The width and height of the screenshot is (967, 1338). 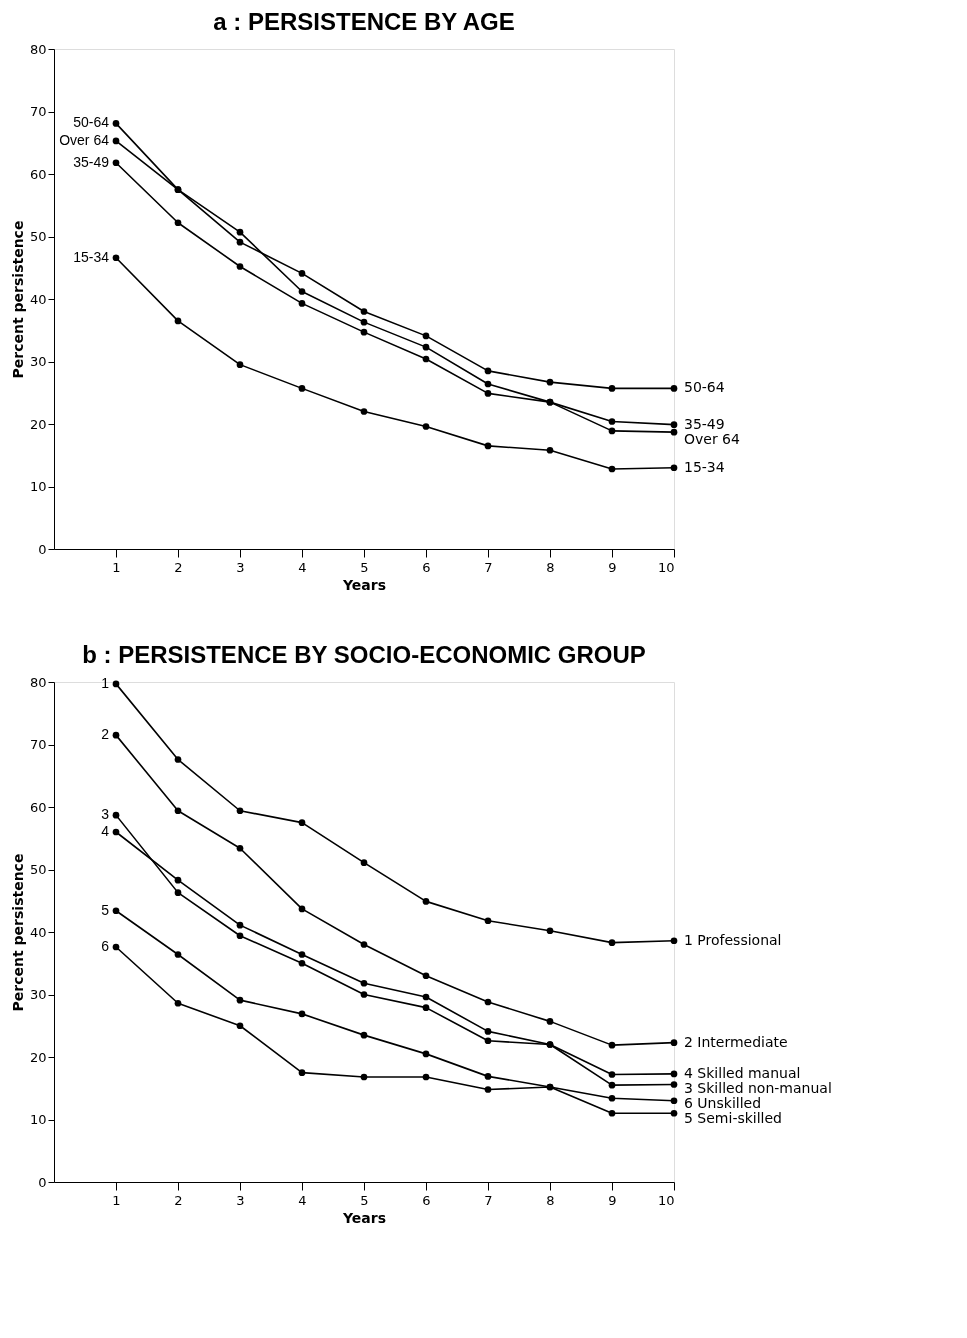 What do you see at coordinates (105, 734) in the screenshot?
I see `annotation: 2` at bounding box center [105, 734].